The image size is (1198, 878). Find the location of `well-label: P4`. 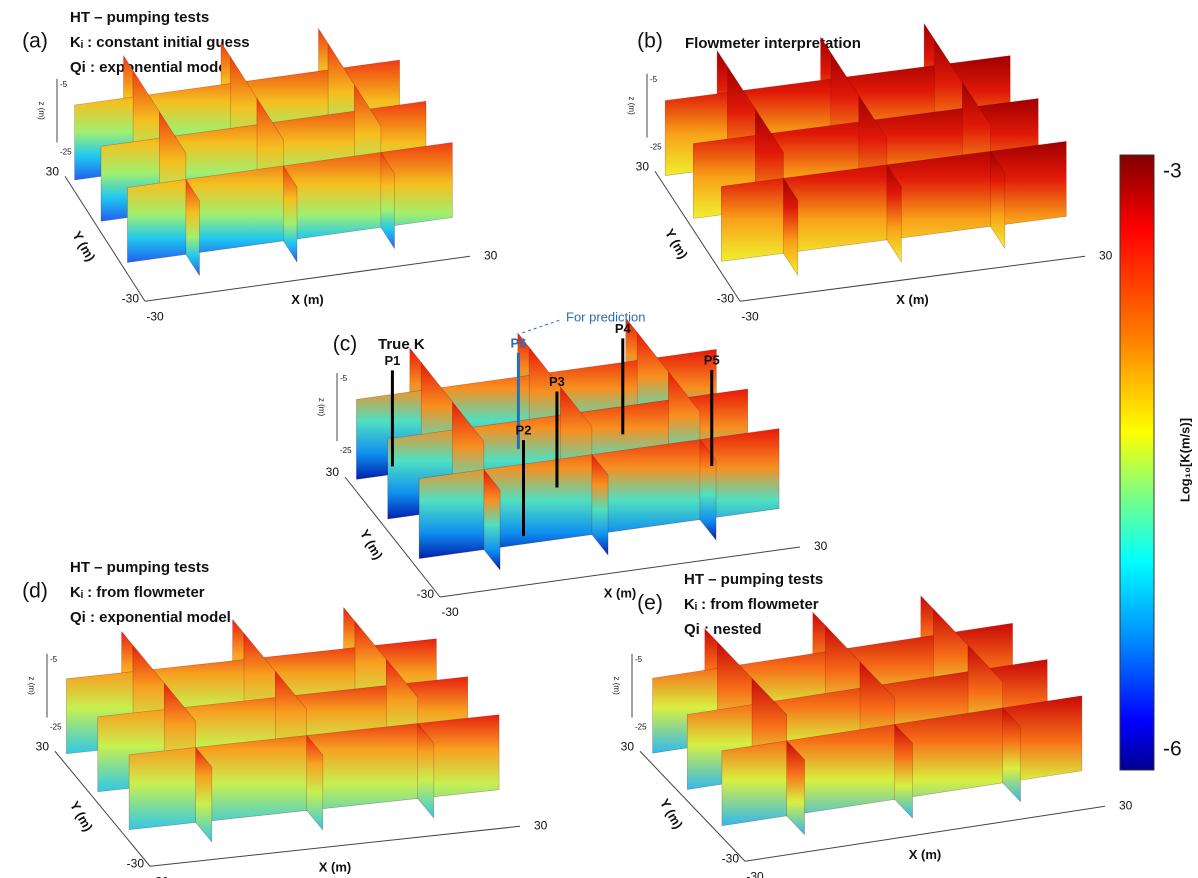

well-label: P4 is located at coordinates (623, 328).